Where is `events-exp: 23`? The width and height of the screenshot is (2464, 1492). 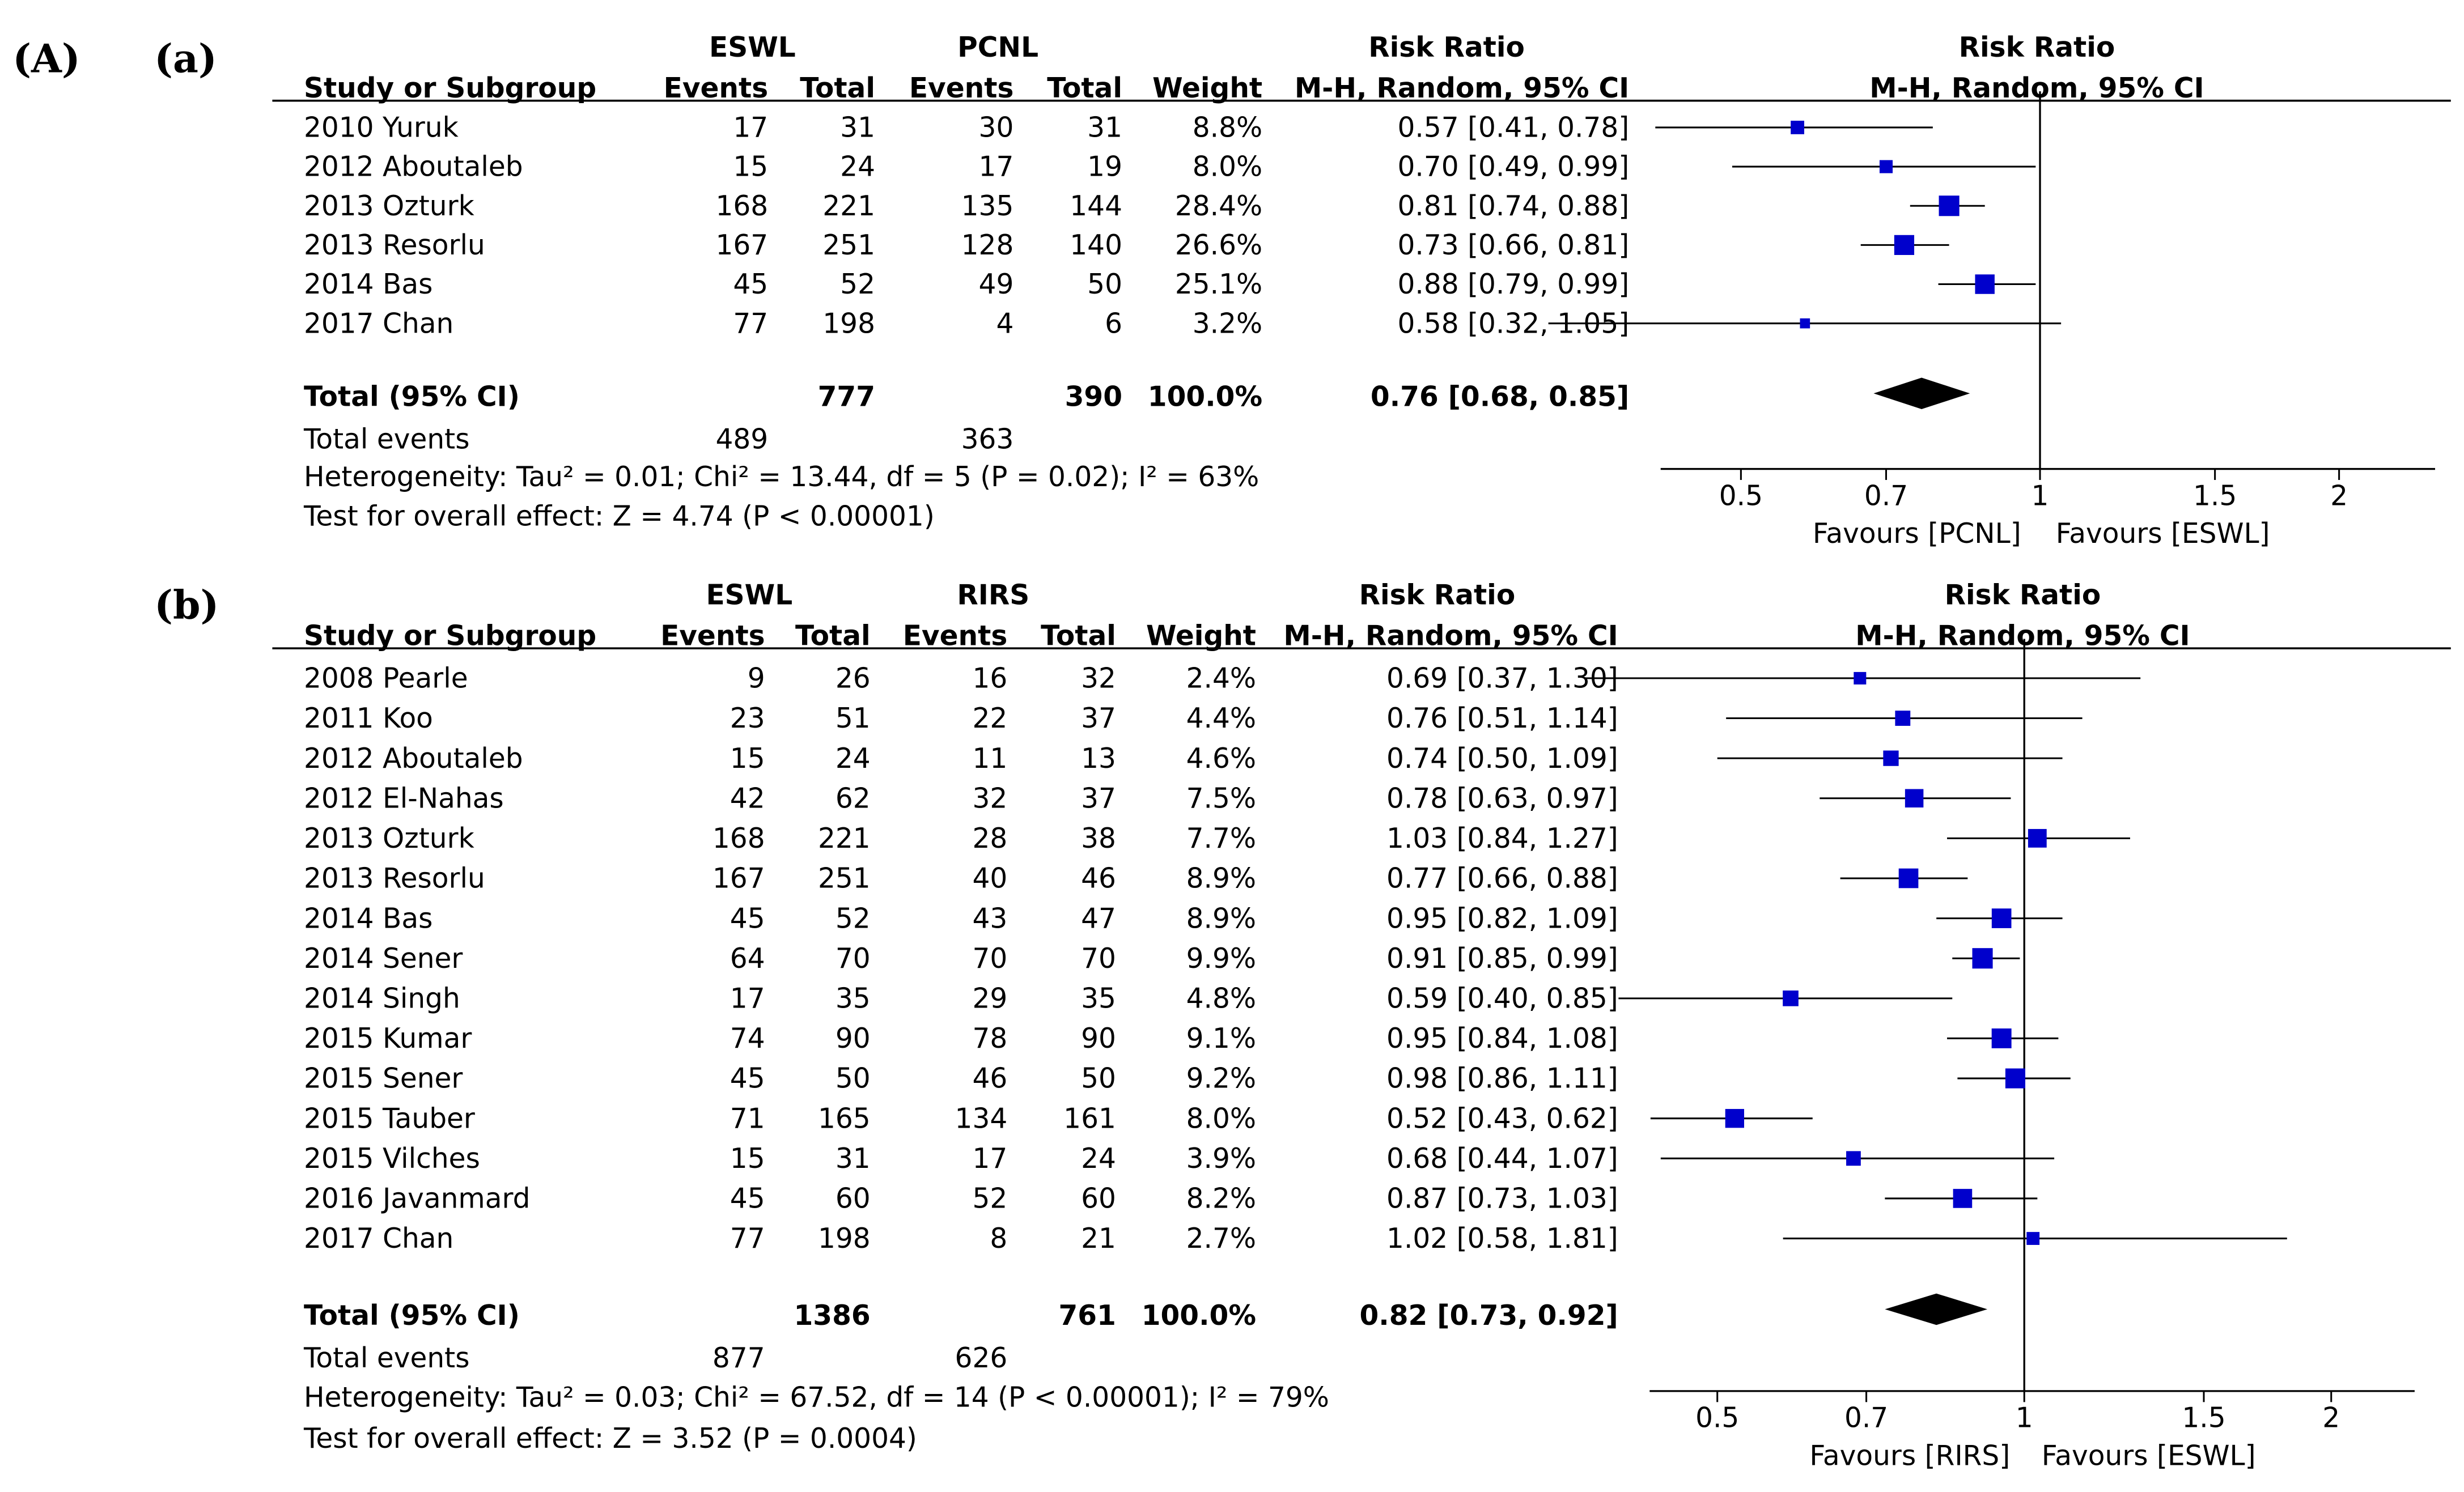
events-exp: 23 is located at coordinates (747, 718).